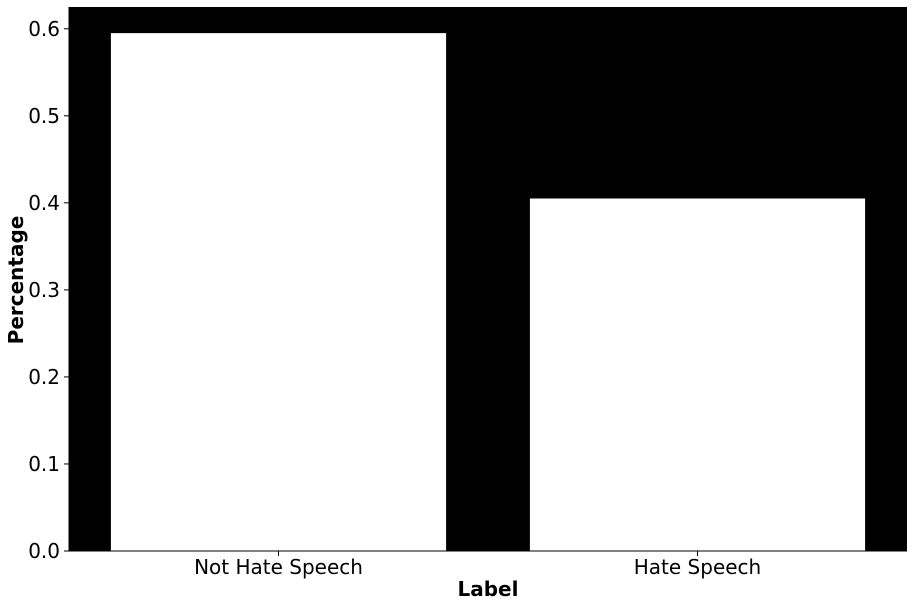  Describe the element at coordinates (488, 589) in the screenshot. I see `x-axis-title: Label` at that location.